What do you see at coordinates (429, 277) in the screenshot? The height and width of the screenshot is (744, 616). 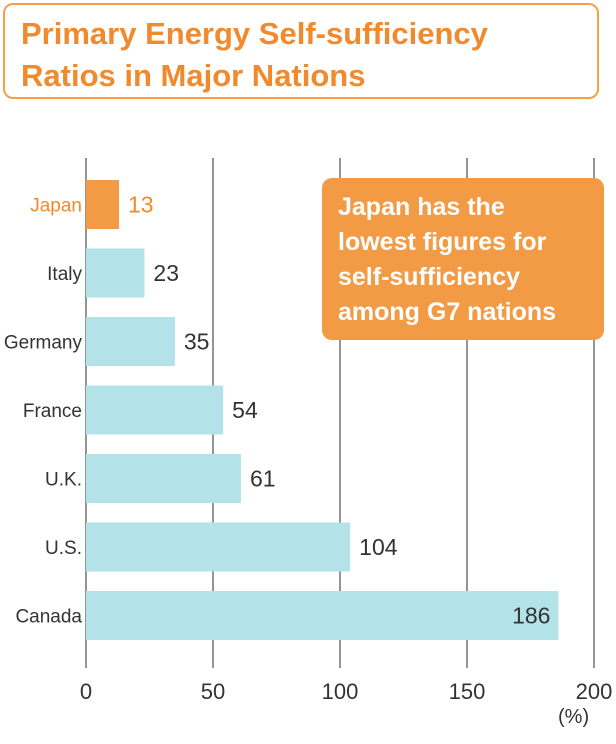 I see `annotation-line-3: self-sufficiency` at bounding box center [429, 277].